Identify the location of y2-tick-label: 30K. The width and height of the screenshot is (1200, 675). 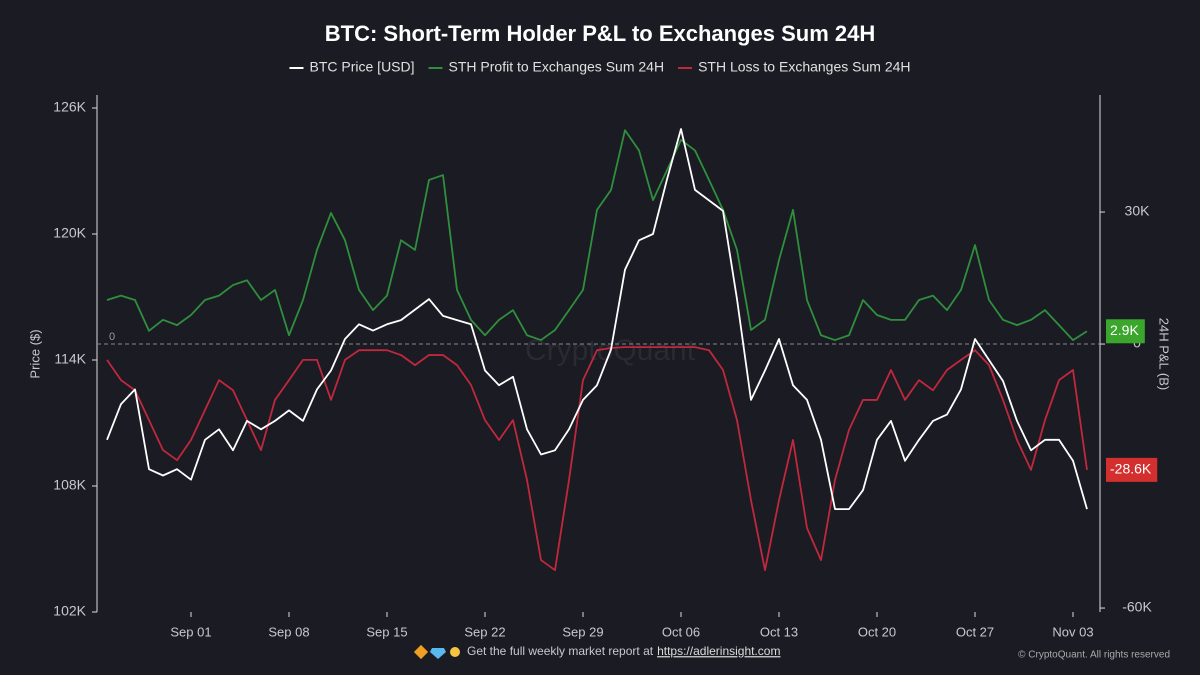
(1138, 211).